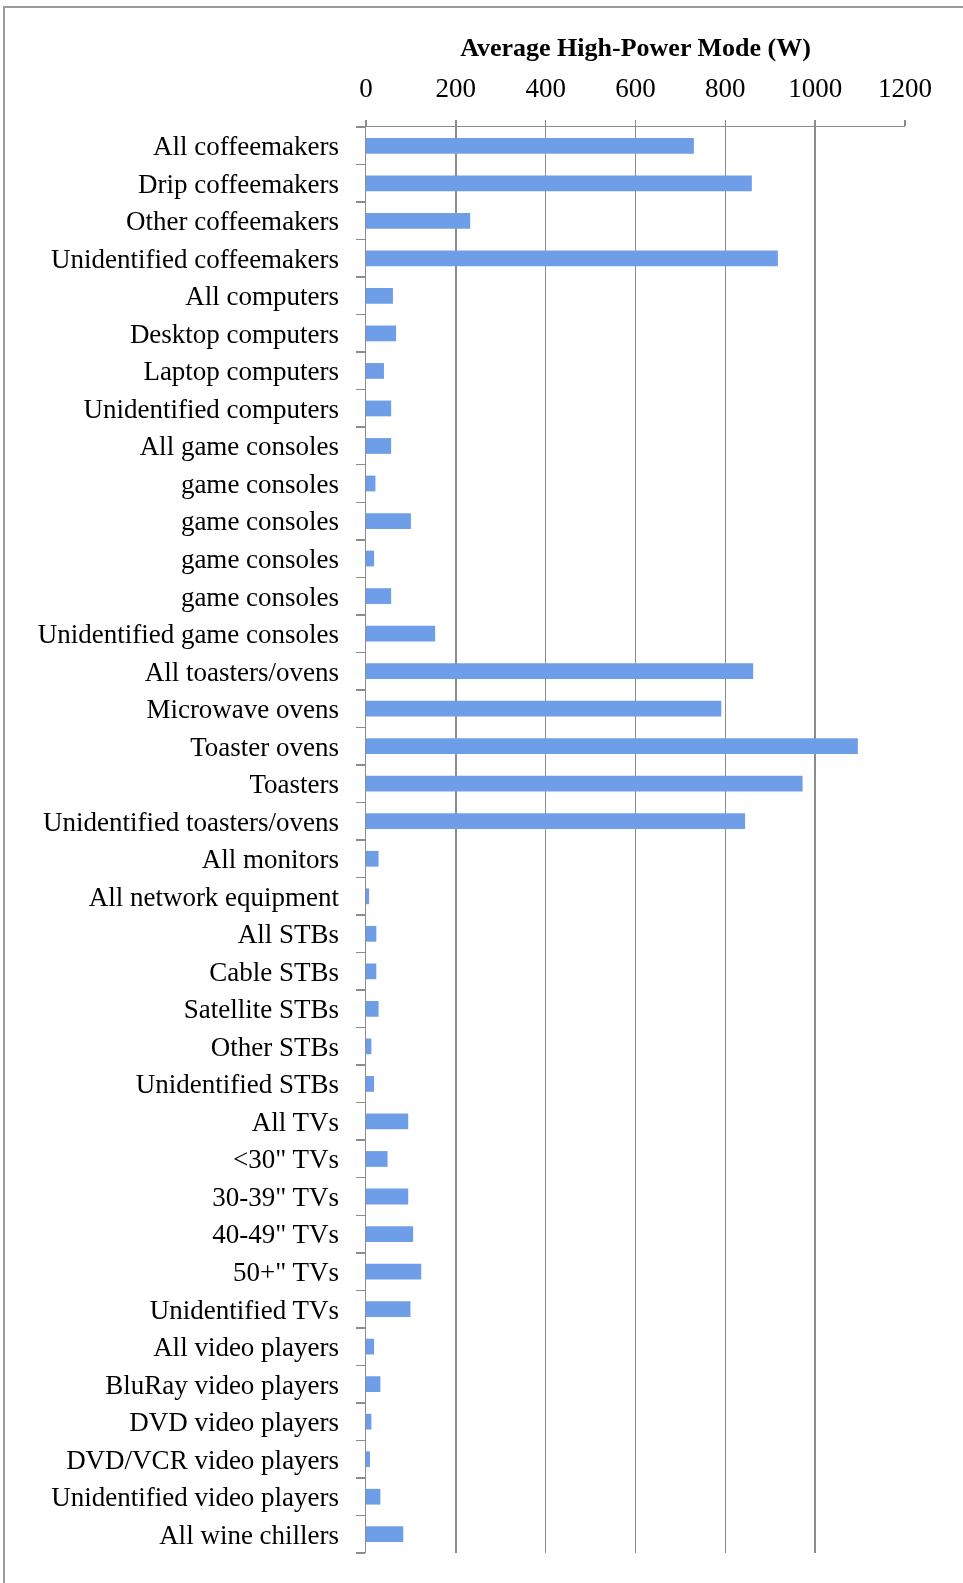 This screenshot has height=1583, width=963. What do you see at coordinates (234, 333) in the screenshot?
I see `y-tick-label: Desktop computers` at bounding box center [234, 333].